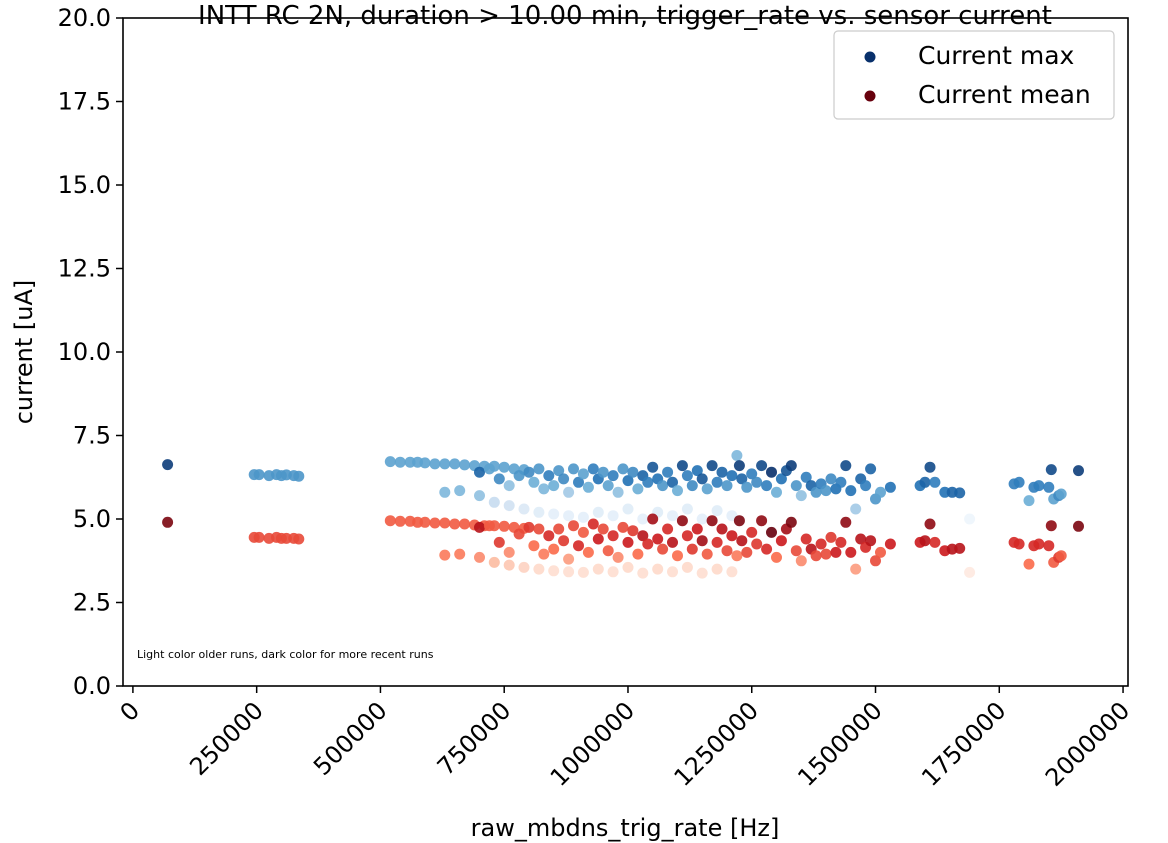 The width and height of the screenshot is (1168, 843). Describe the element at coordinates (839, 743) in the screenshot. I see `x-tick-label: 1500000` at that location.